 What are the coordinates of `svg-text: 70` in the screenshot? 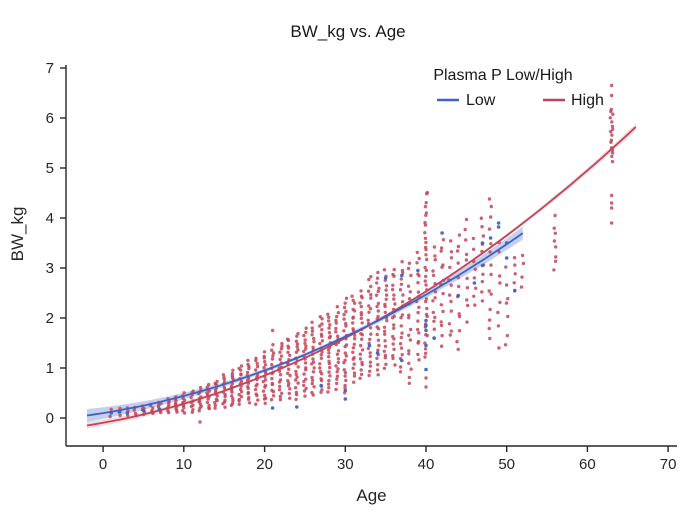 It's located at (668, 464).